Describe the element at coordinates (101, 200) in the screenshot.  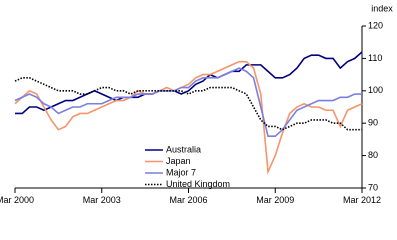
I see `x-tick-label: Mar 2003` at that location.